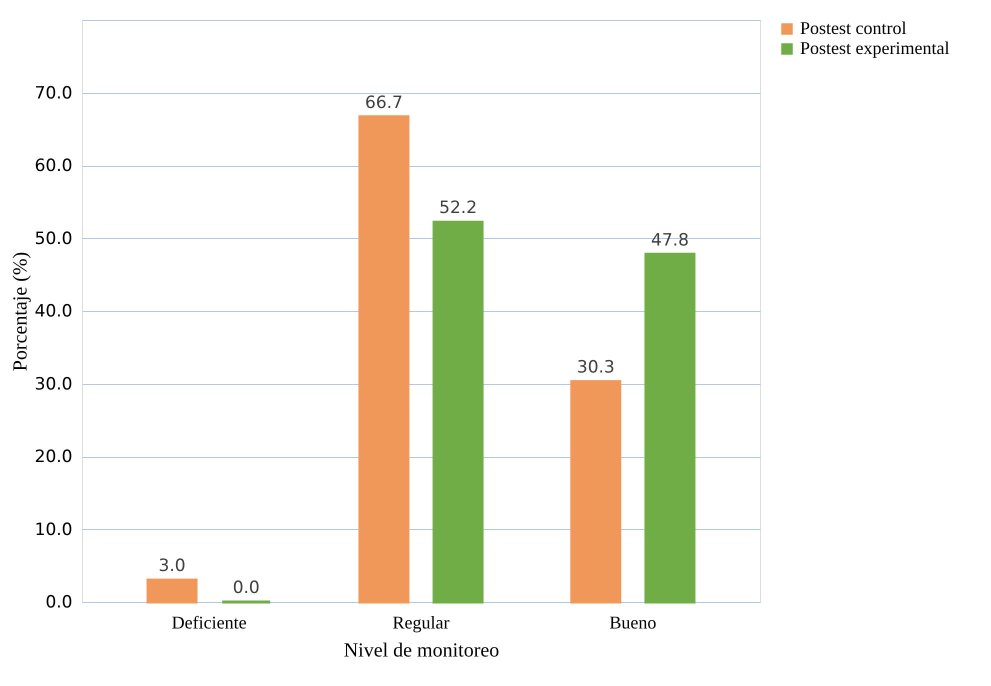 The width and height of the screenshot is (991, 686). What do you see at coordinates (21, 312) in the screenshot?
I see `y-axis-title: Porcentaje (%)` at bounding box center [21, 312].